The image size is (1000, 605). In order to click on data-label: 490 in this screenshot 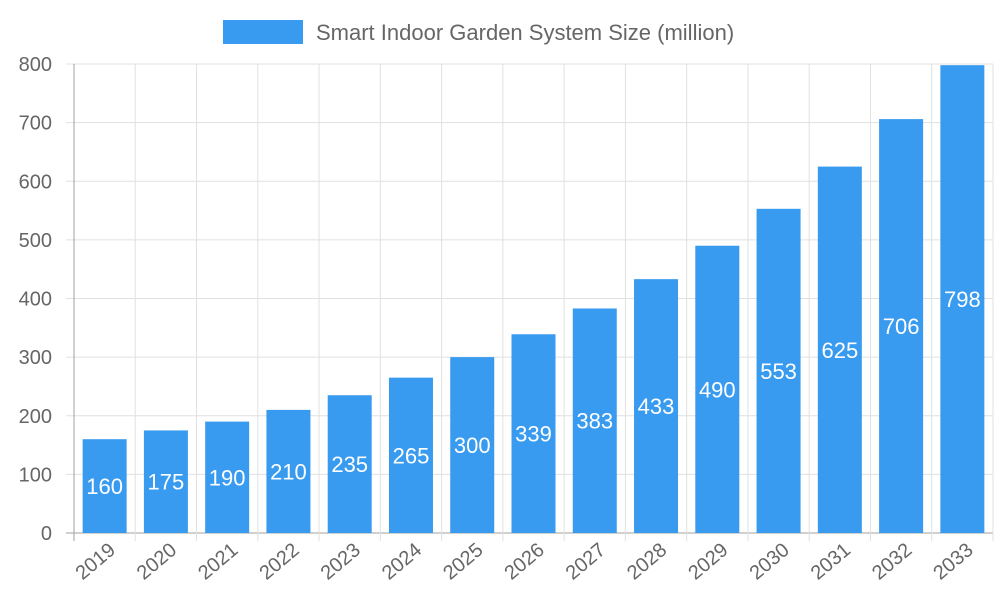, I will do `click(717, 389)`.